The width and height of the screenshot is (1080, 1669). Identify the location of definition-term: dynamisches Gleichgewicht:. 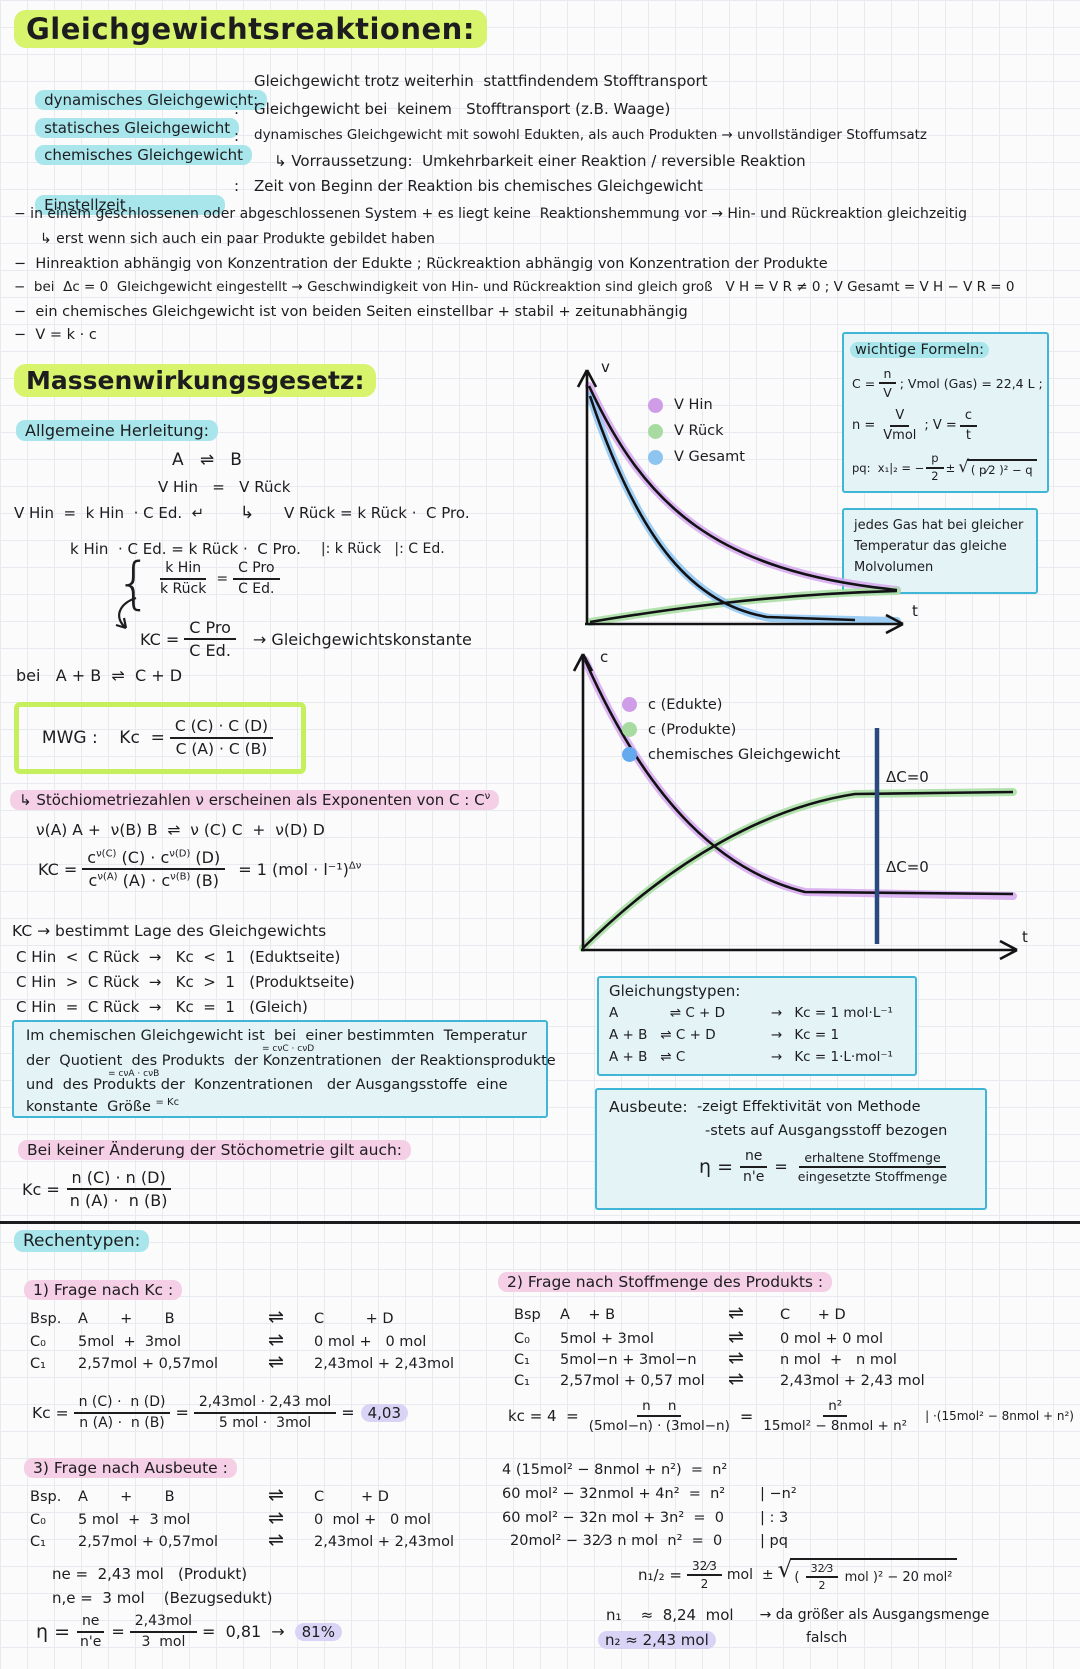
(151, 100).